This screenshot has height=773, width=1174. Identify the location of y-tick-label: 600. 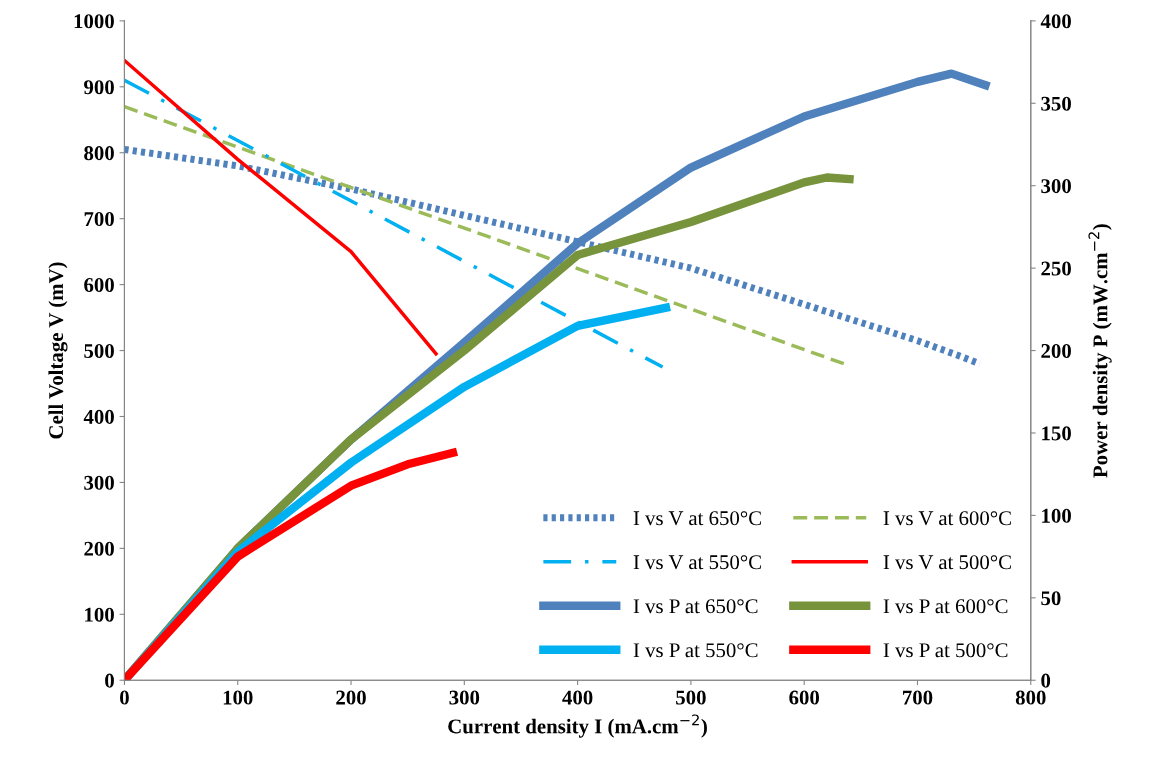
(99, 285).